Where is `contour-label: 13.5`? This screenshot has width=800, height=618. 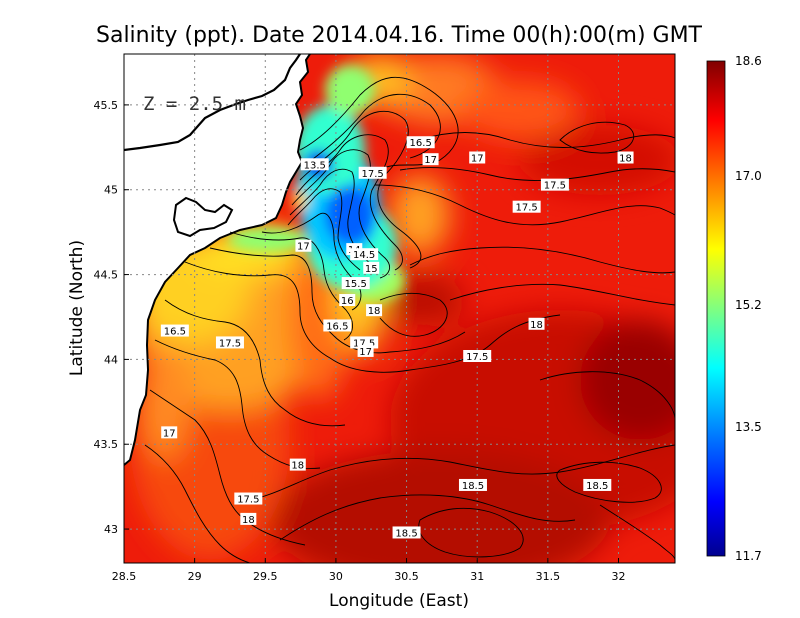 contour-label: 13.5 is located at coordinates (315, 165).